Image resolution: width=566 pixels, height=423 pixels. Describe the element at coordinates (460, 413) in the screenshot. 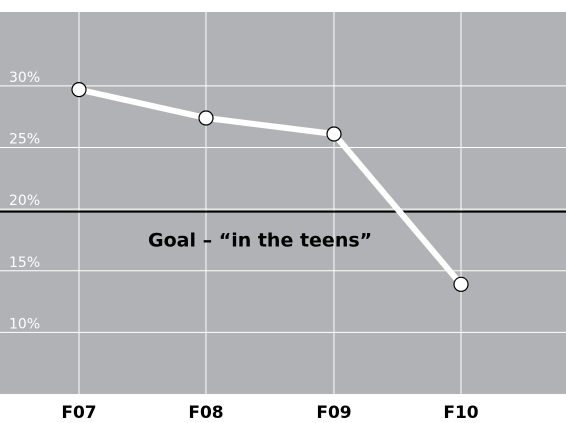

I see `x-tick-label-3: F10` at that location.